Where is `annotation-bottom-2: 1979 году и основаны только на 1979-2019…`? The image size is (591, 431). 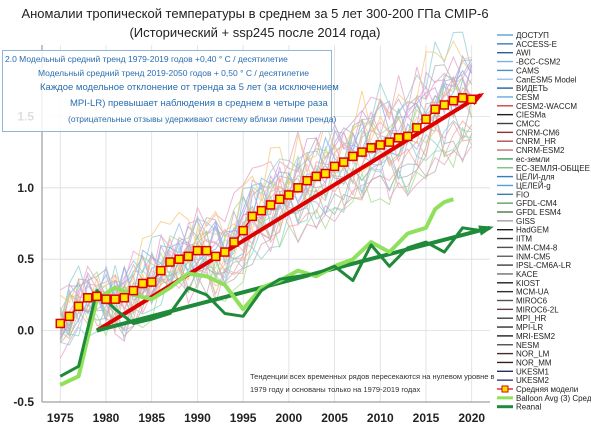 annotation-bottom-2: 1979 году и основаны только на 1979-2019… is located at coordinates (335, 389).